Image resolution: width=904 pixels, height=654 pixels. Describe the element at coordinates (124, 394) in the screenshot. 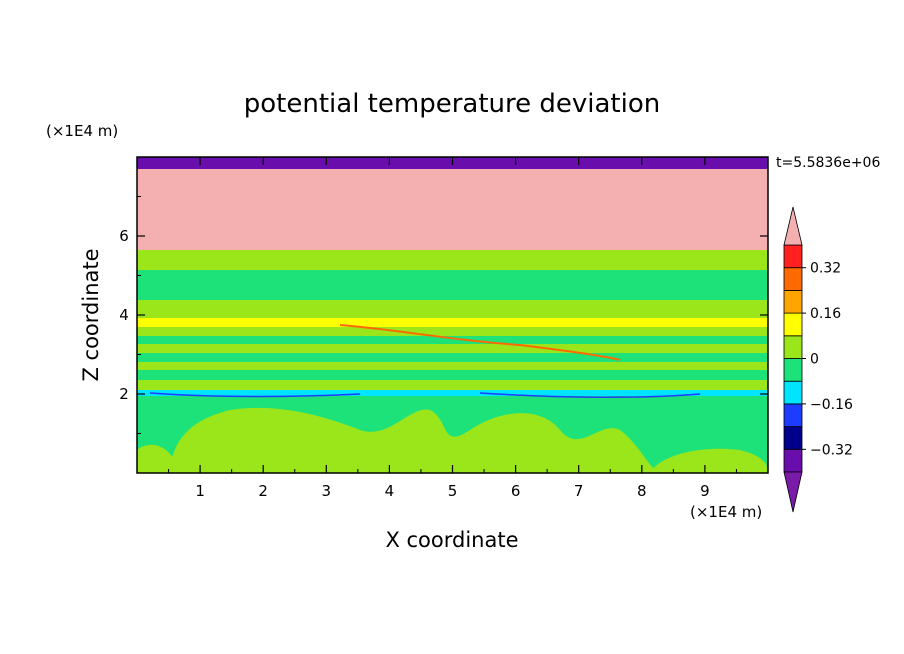

I see `y-tick-label: 2` at that location.